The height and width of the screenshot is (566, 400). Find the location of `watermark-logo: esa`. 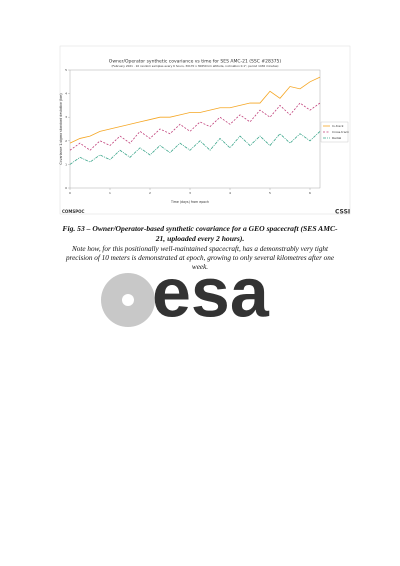

watermark-logo: esa is located at coordinates (211, 292).